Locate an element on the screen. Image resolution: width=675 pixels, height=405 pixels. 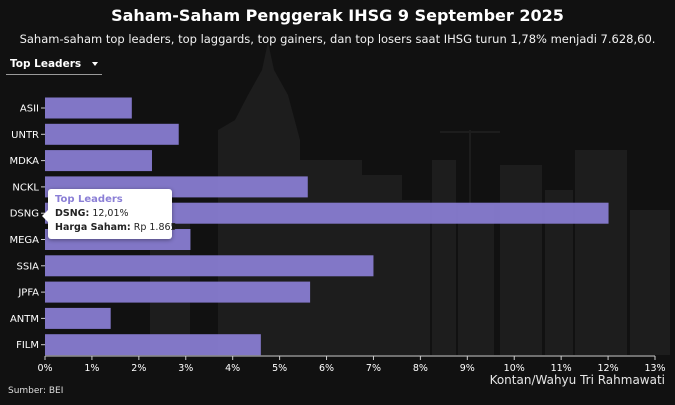
tooltip-stock-key: DSNG: is located at coordinates (72, 213).